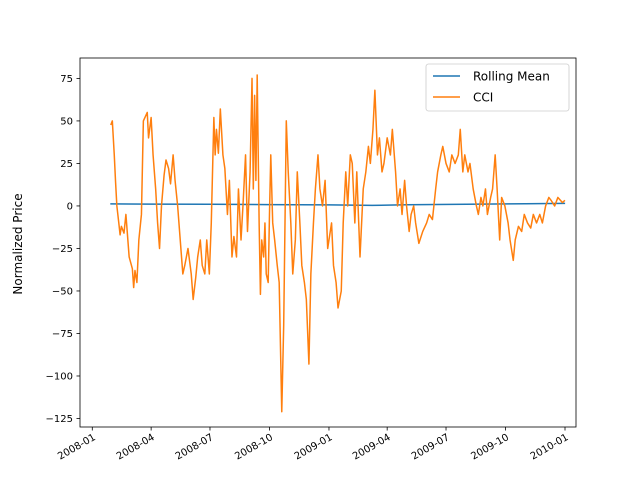  Describe the element at coordinates (59, 377) in the screenshot. I see `y-tick-label: −100` at that location.